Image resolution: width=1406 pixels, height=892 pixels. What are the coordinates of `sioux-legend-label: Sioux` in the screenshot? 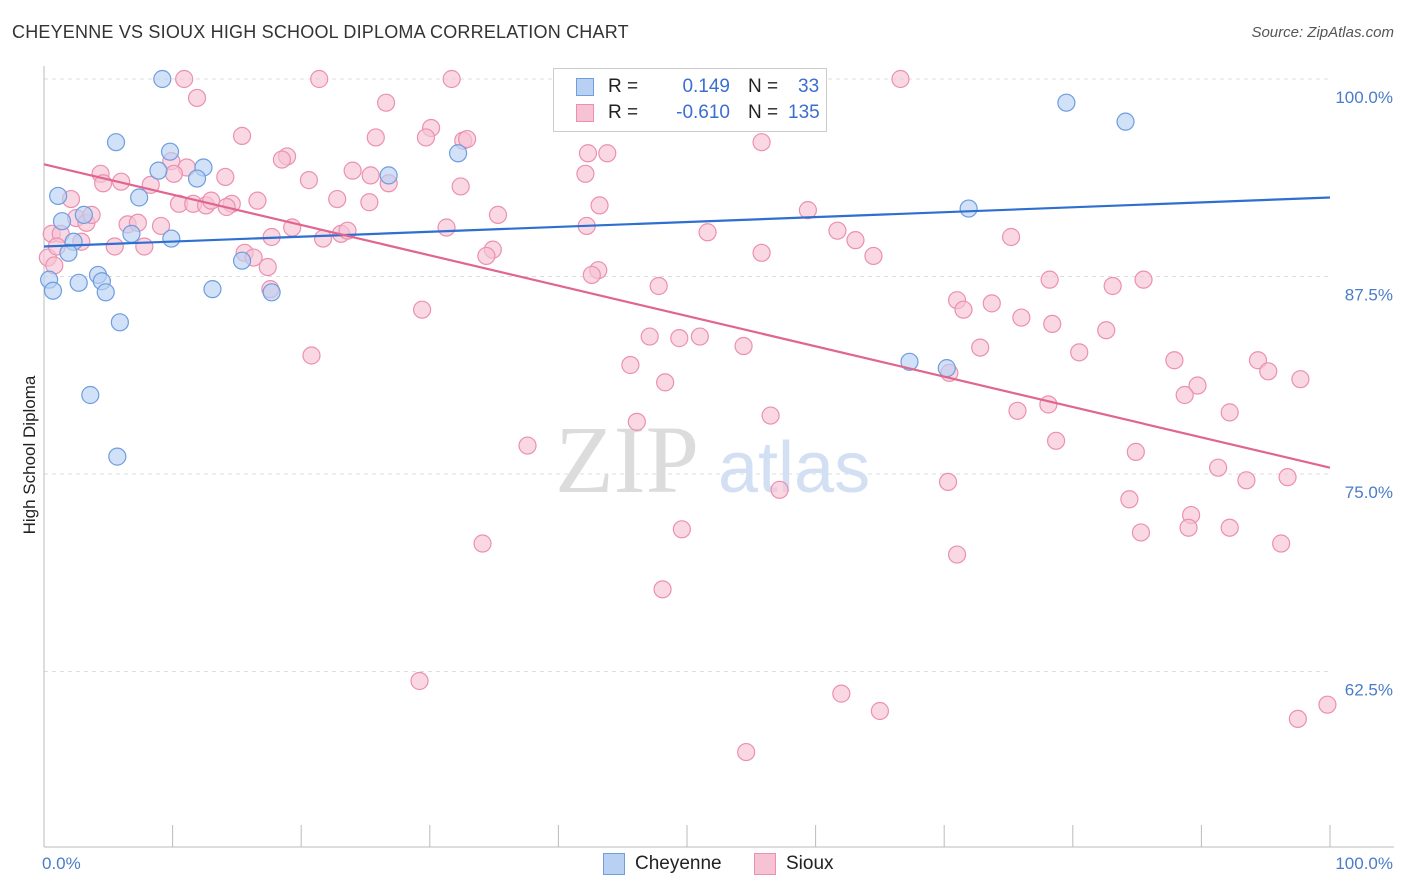 It's located at (810, 863).